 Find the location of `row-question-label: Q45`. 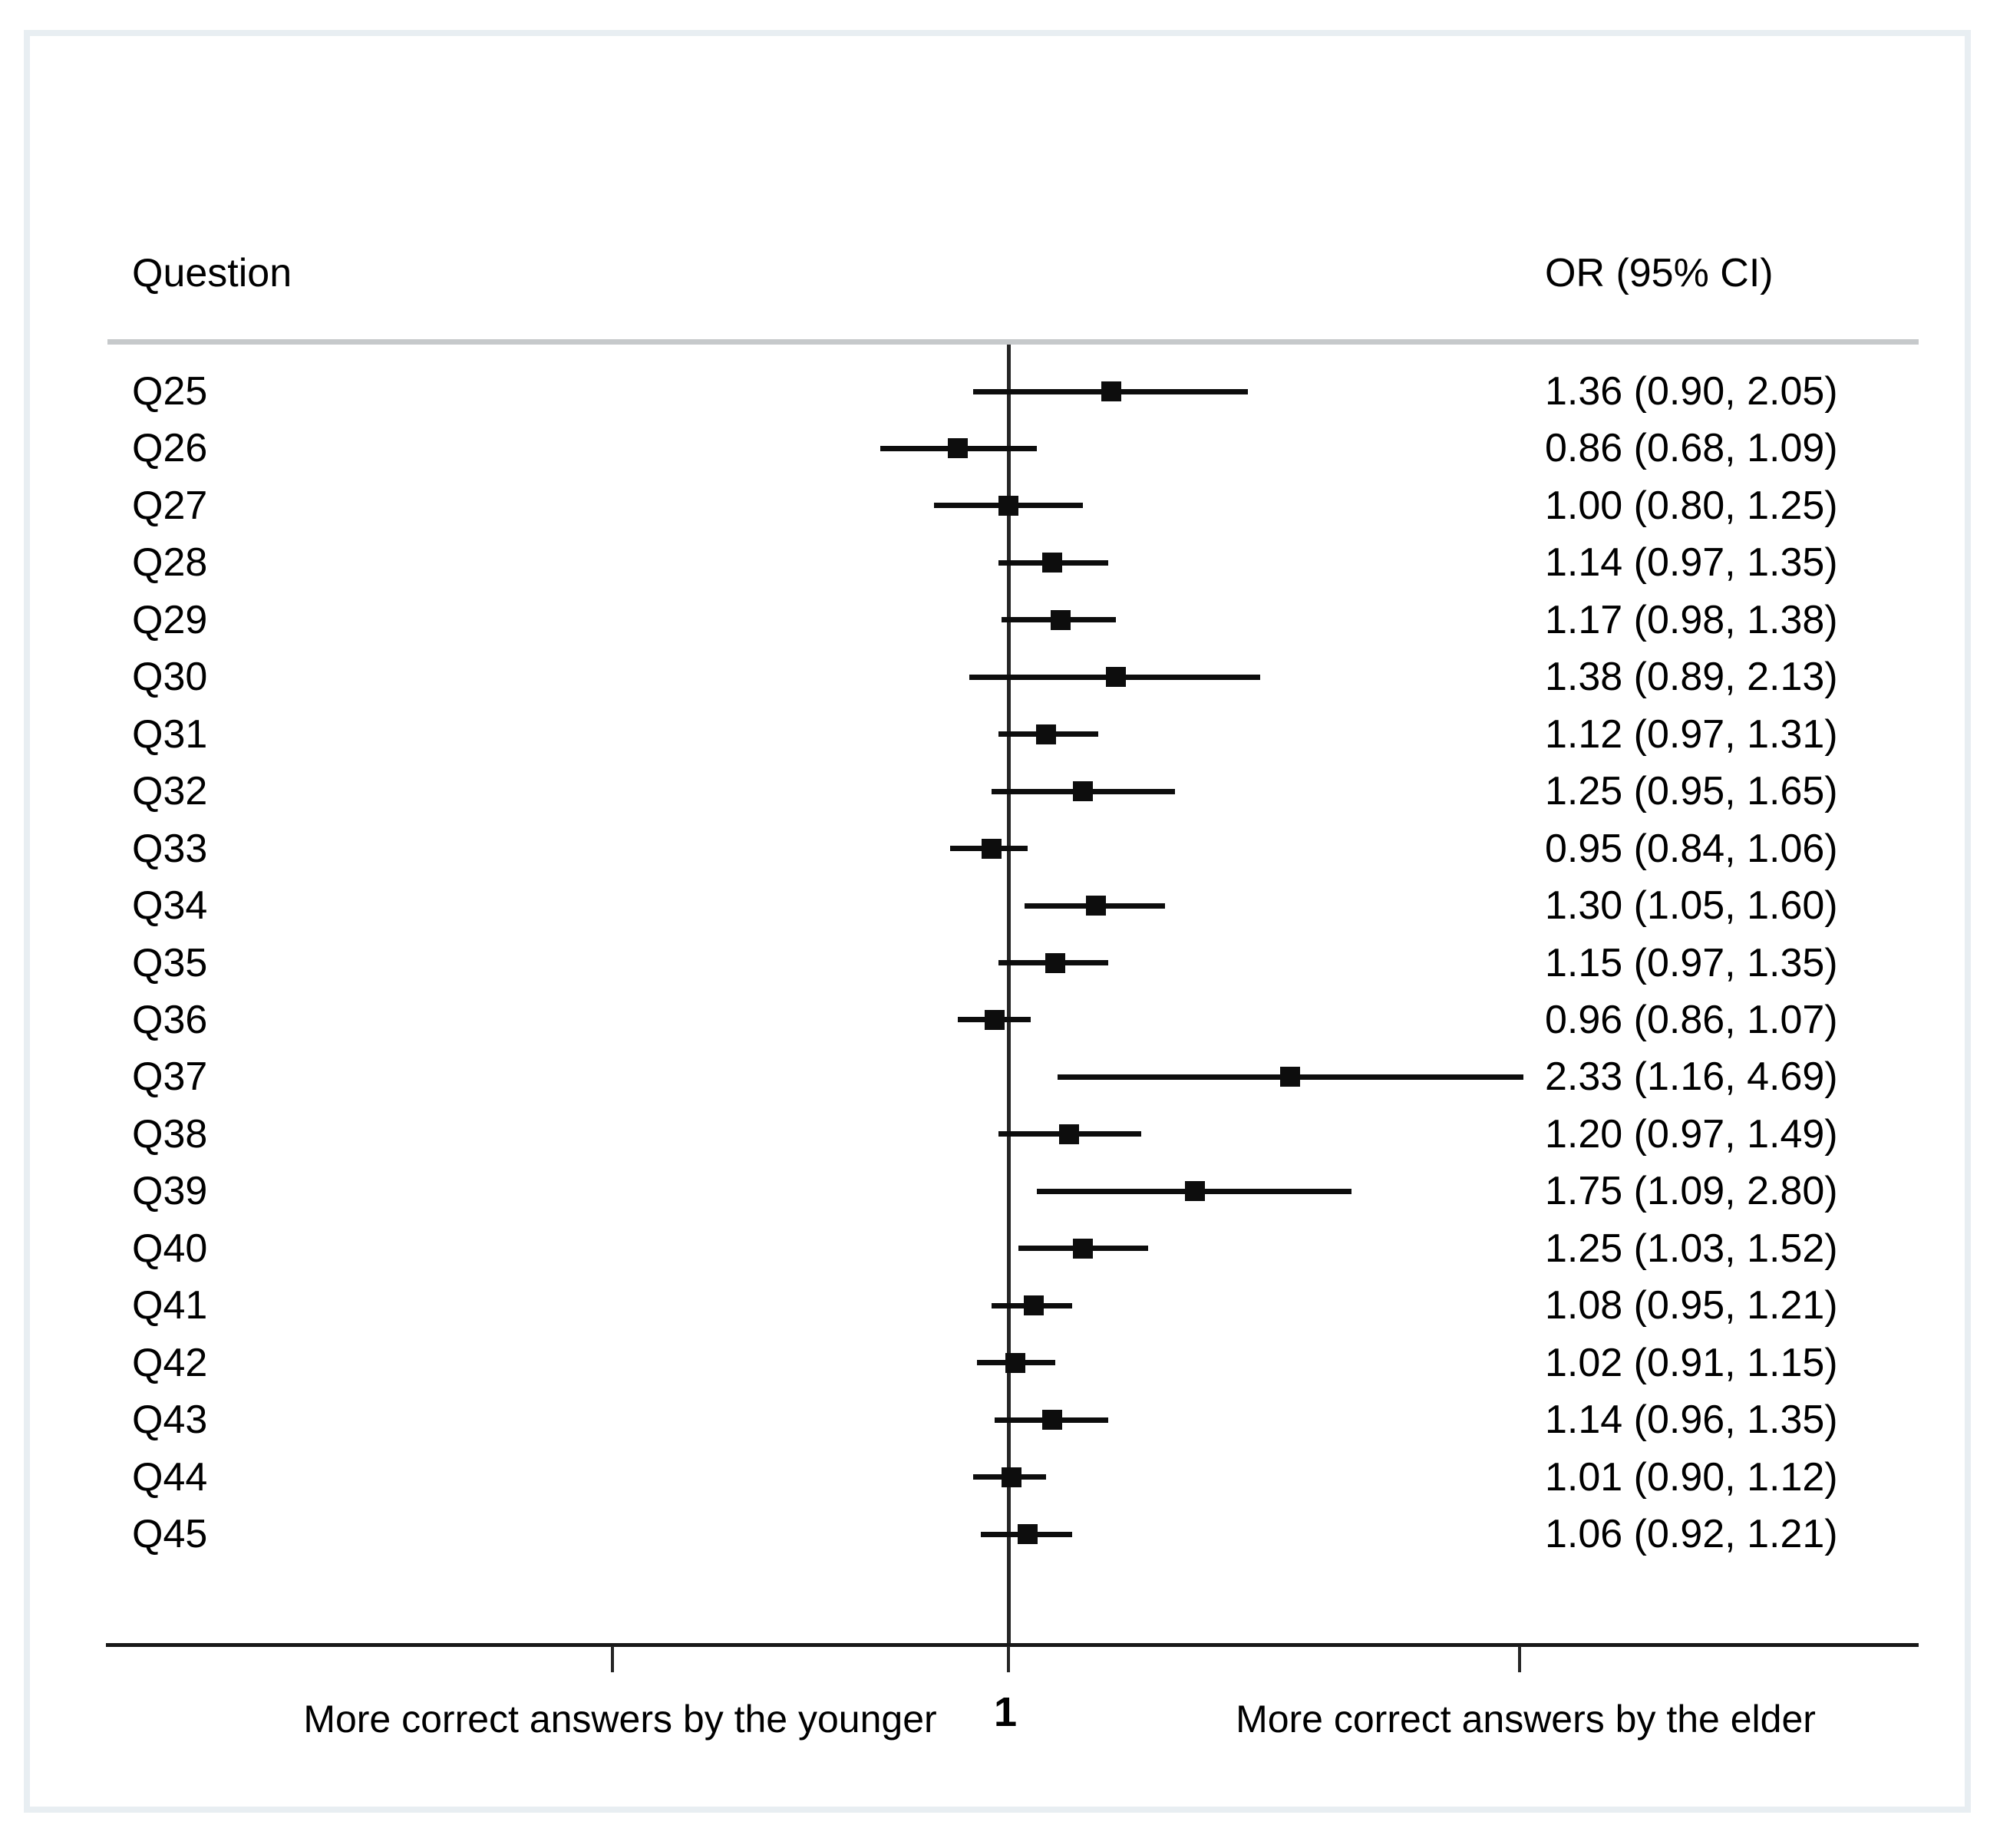

row-question-label: Q45 is located at coordinates (170, 1534).